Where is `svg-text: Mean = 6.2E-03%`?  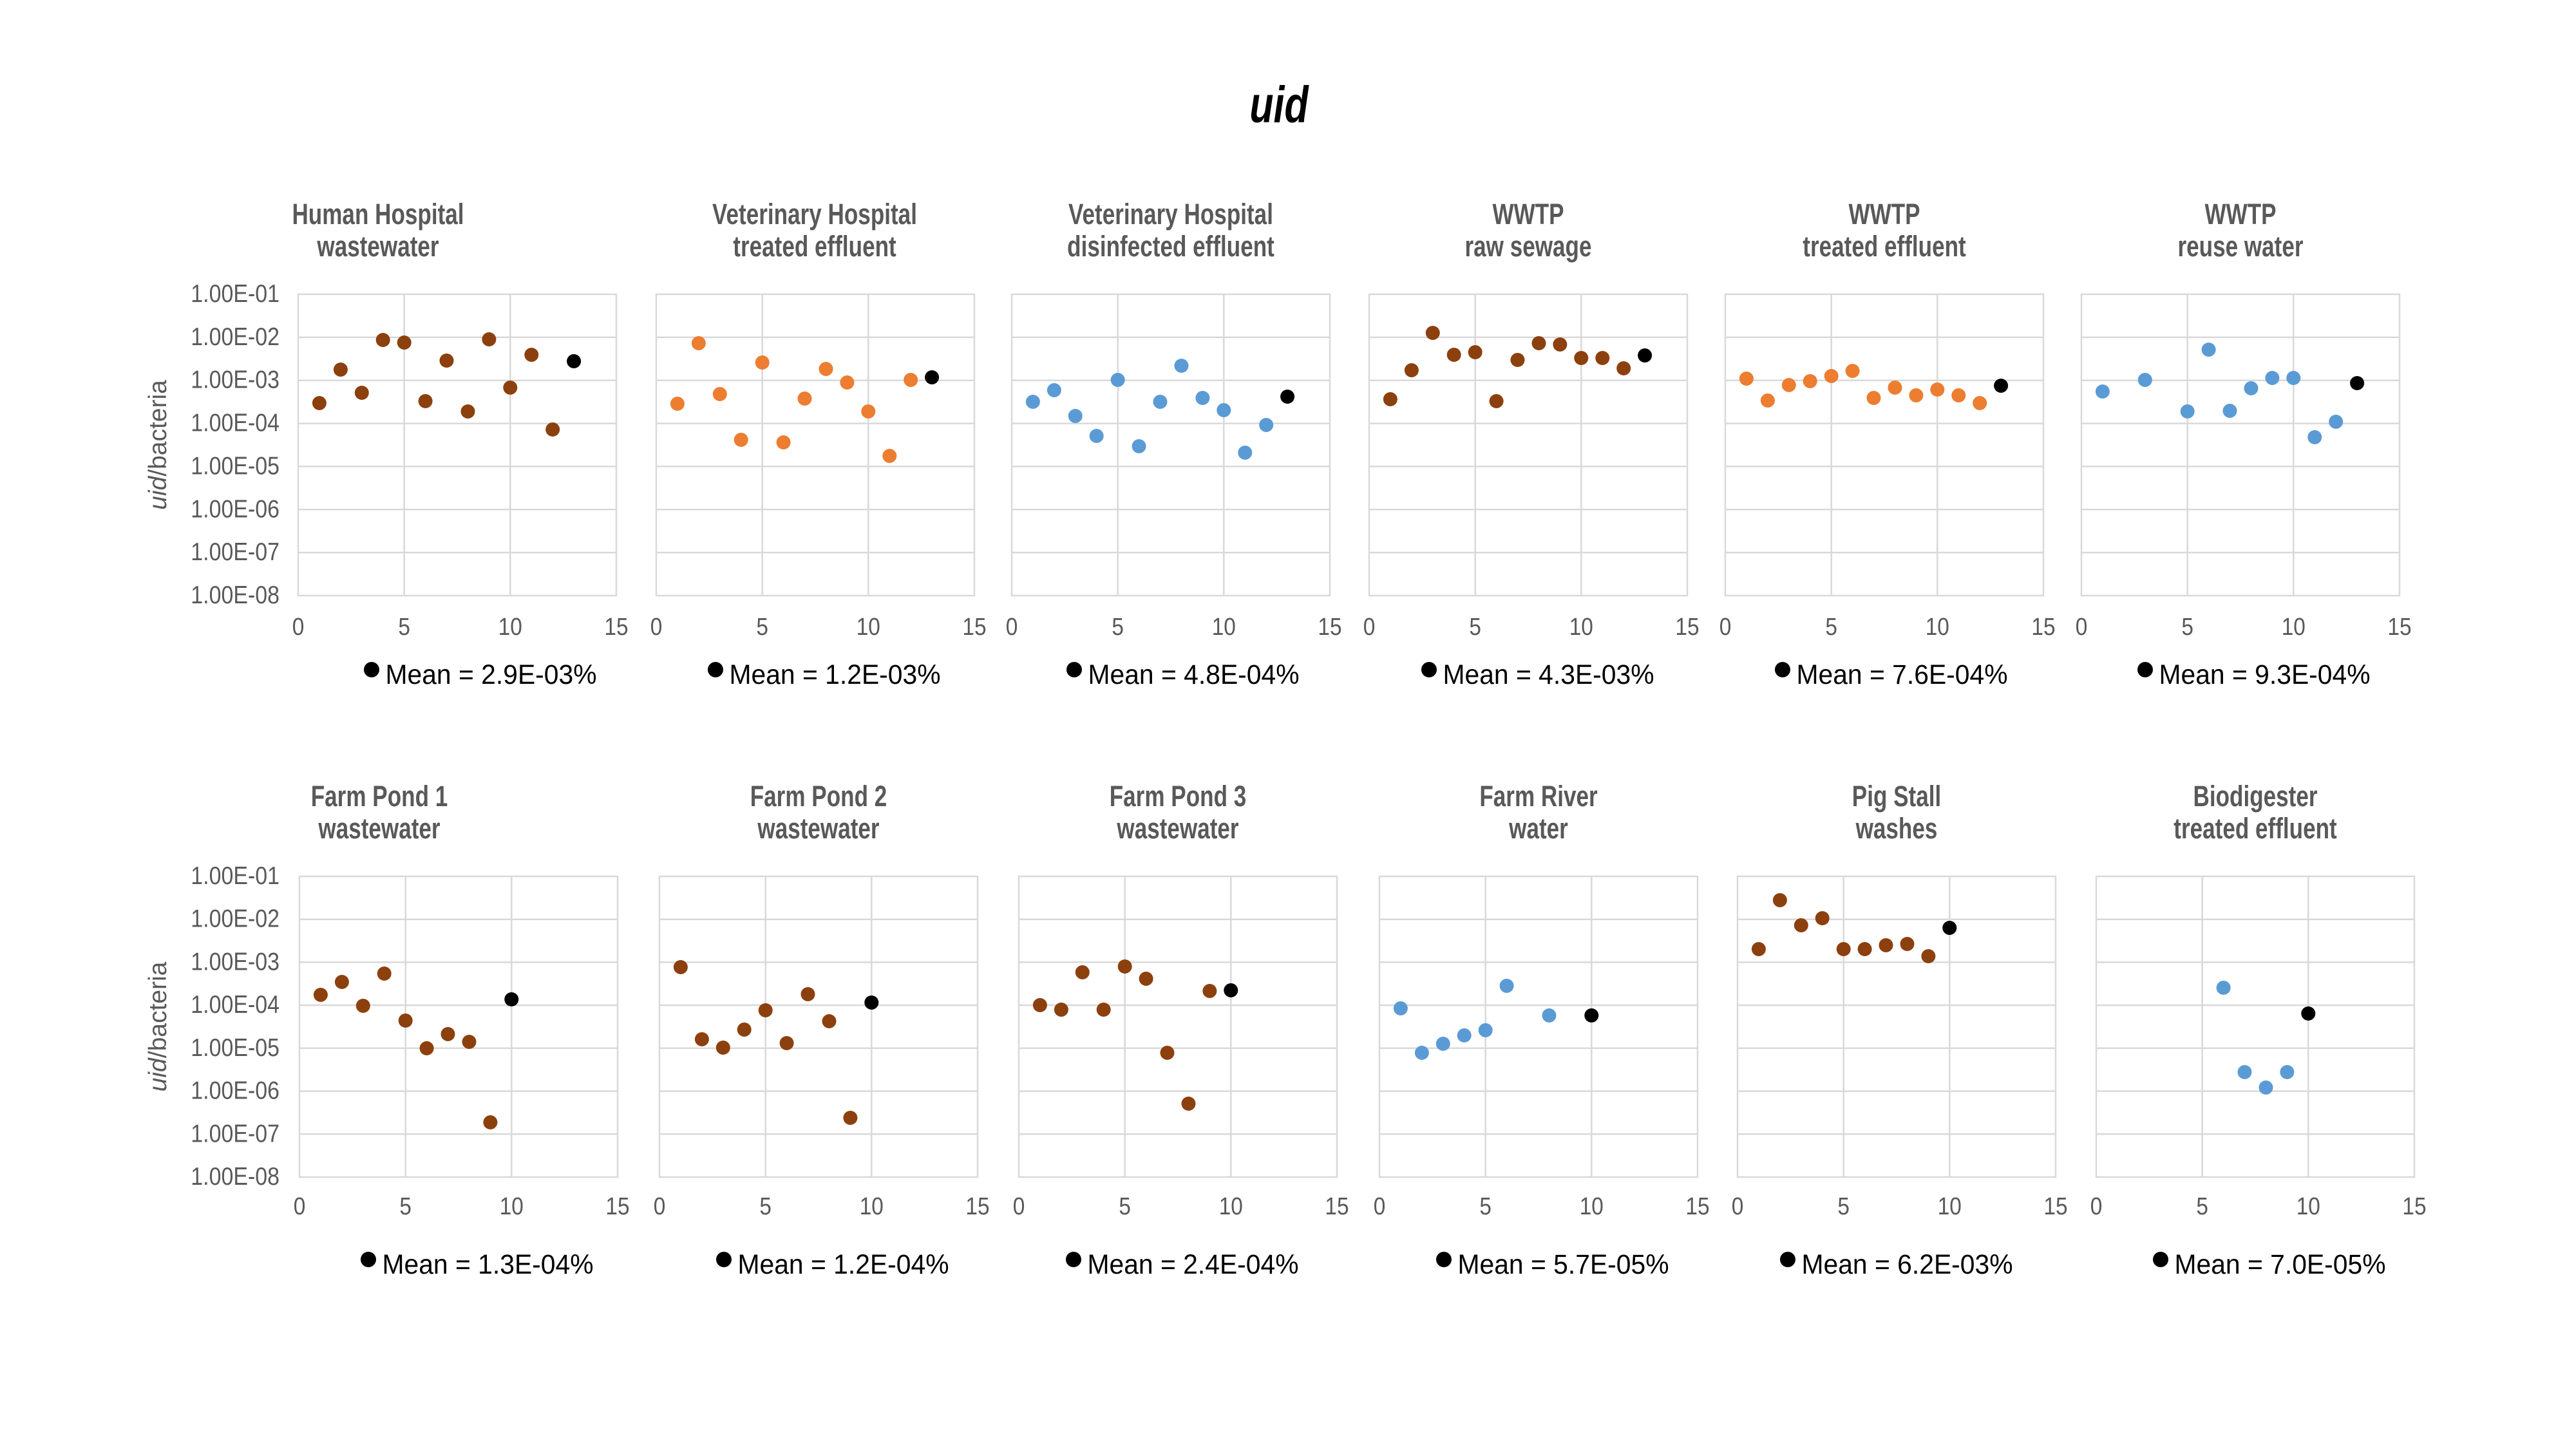
svg-text: Mean = 6.2E-03% is located at coordinates (1907, 1264).